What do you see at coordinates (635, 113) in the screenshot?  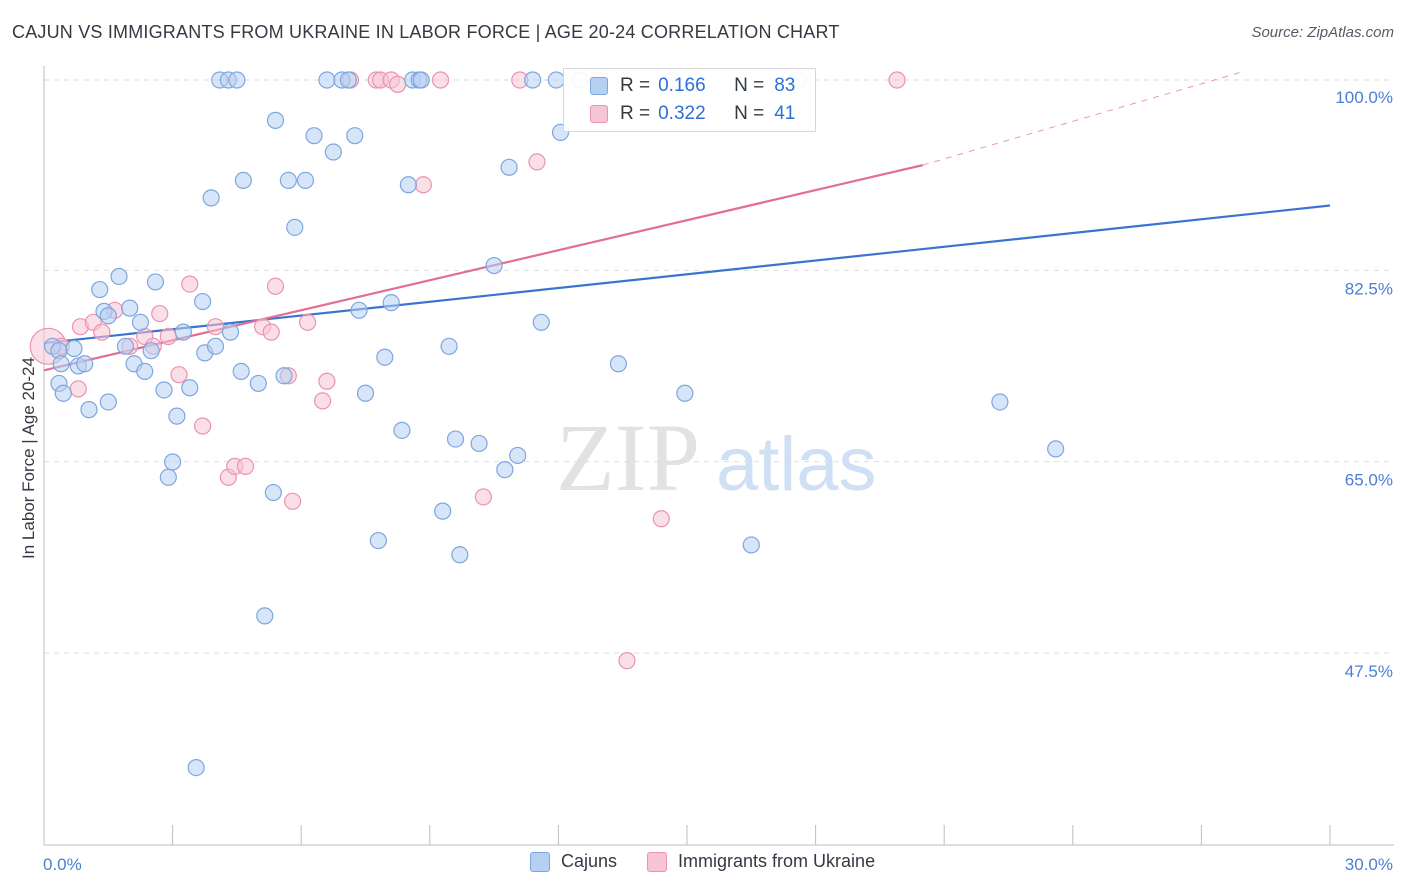 I see `legend-r-label: R =` at bounding box center [635, 113].